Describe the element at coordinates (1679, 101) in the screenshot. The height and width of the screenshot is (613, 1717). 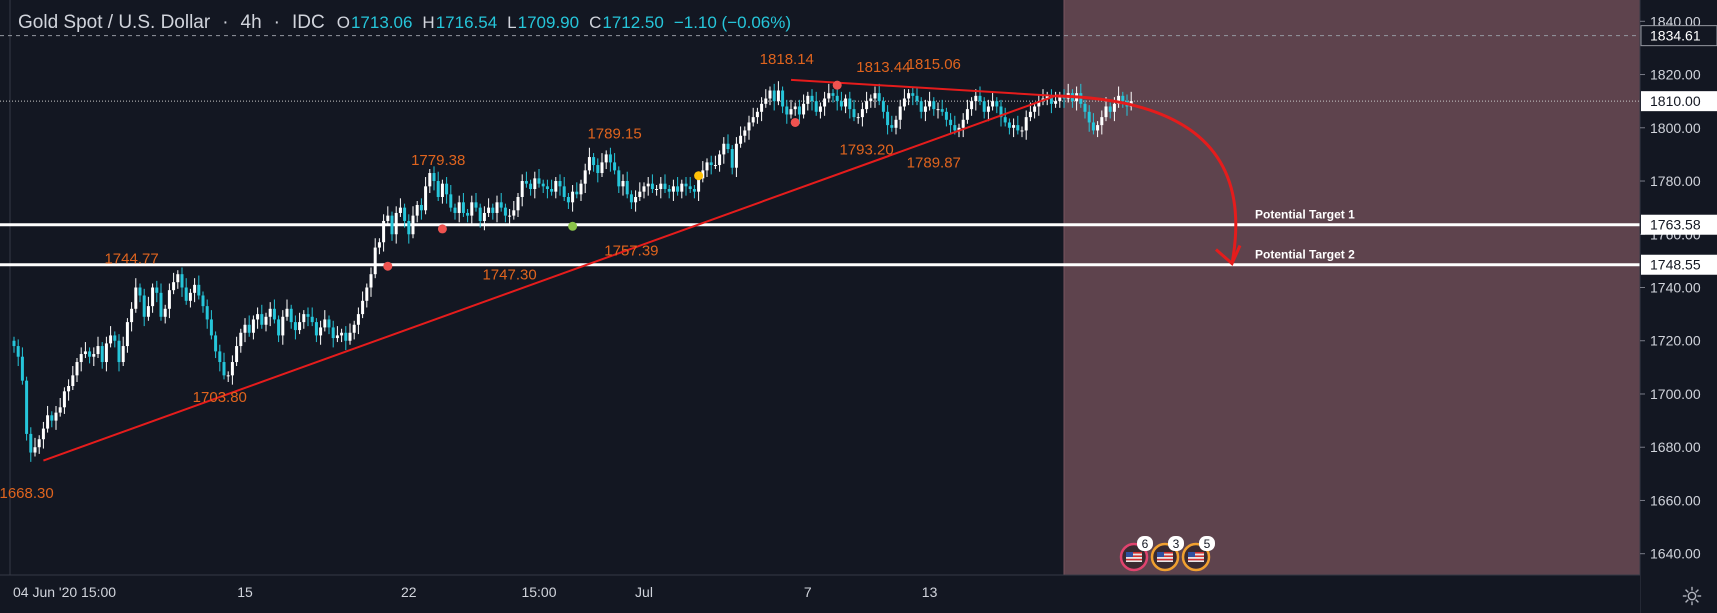
I see `current-price-box` at that location.